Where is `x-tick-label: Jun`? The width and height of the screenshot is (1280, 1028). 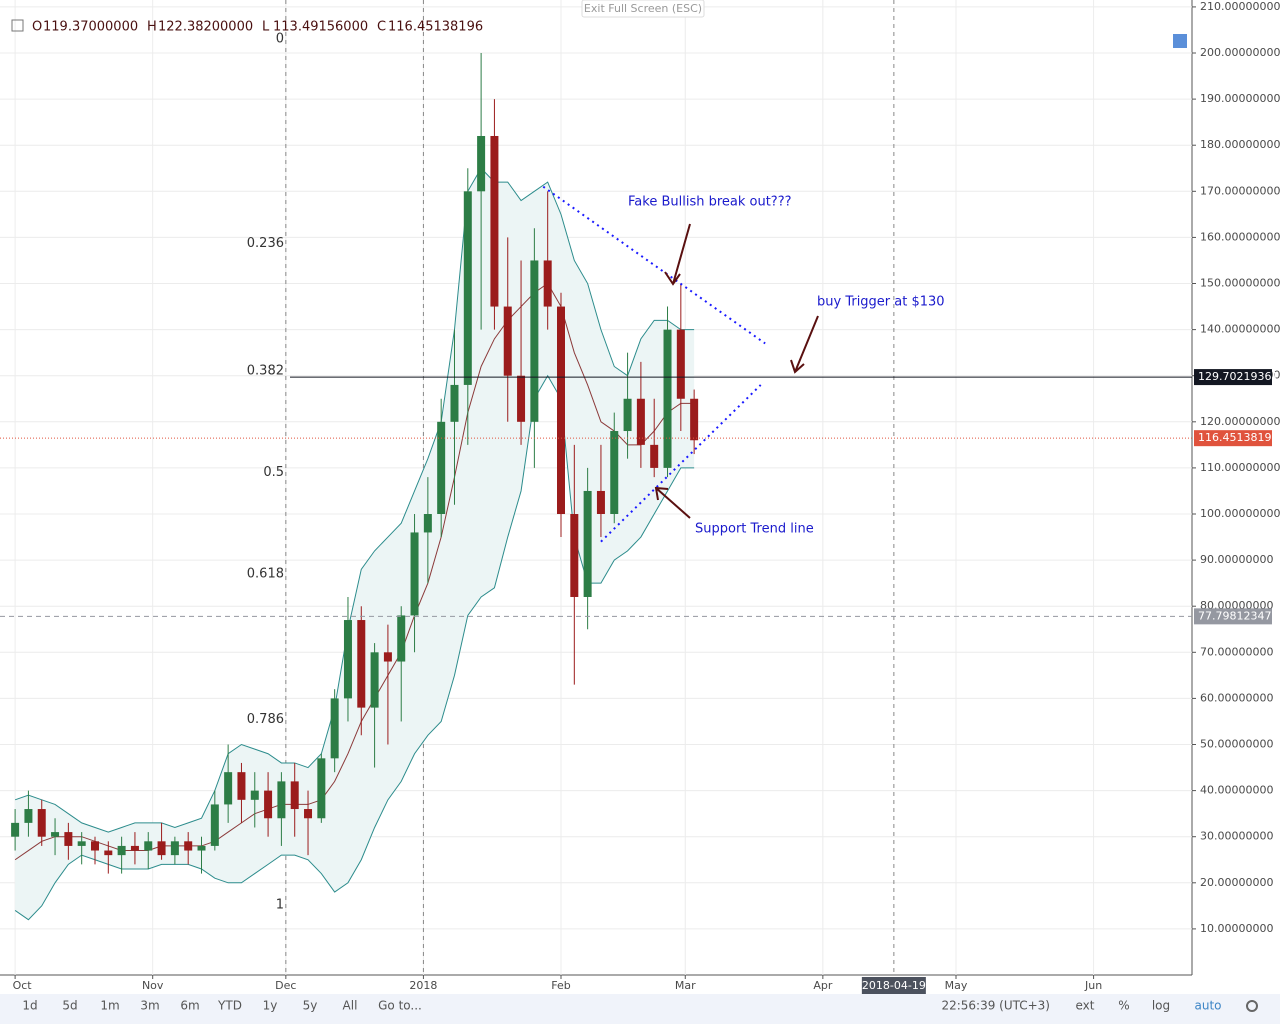 x-tick-label: Jun is located at coordinates (1093, 985).